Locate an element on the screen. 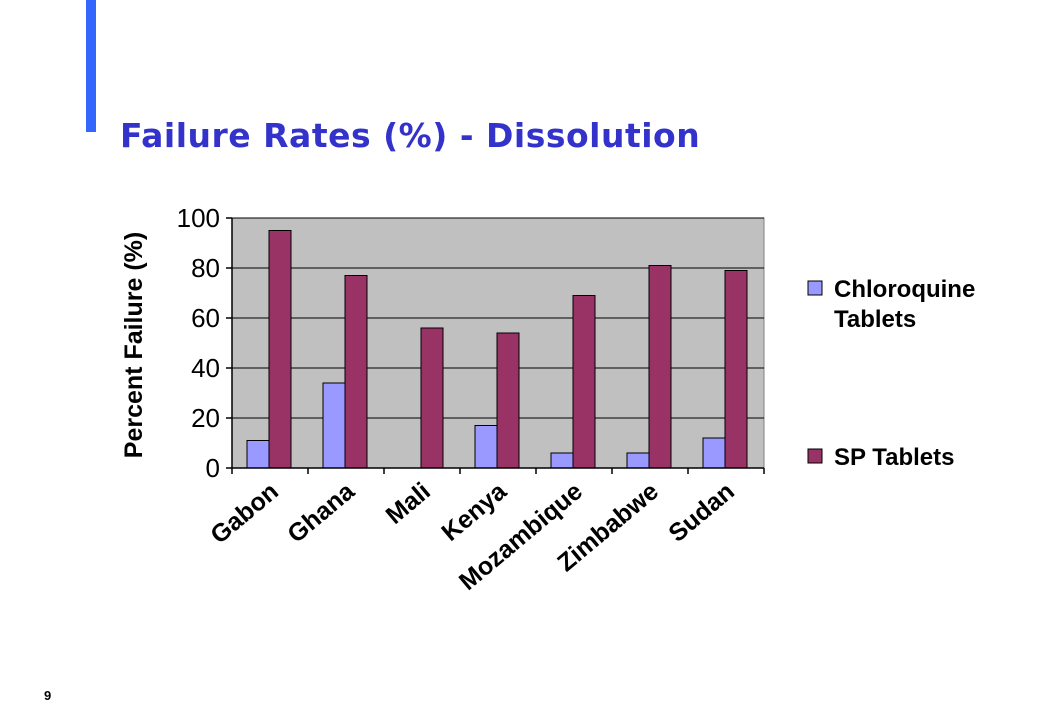 The height and width of the screenshot is (720, 1040). legend: Chloroquine Tablets SP Tablets is located at coordinates (891, 373).